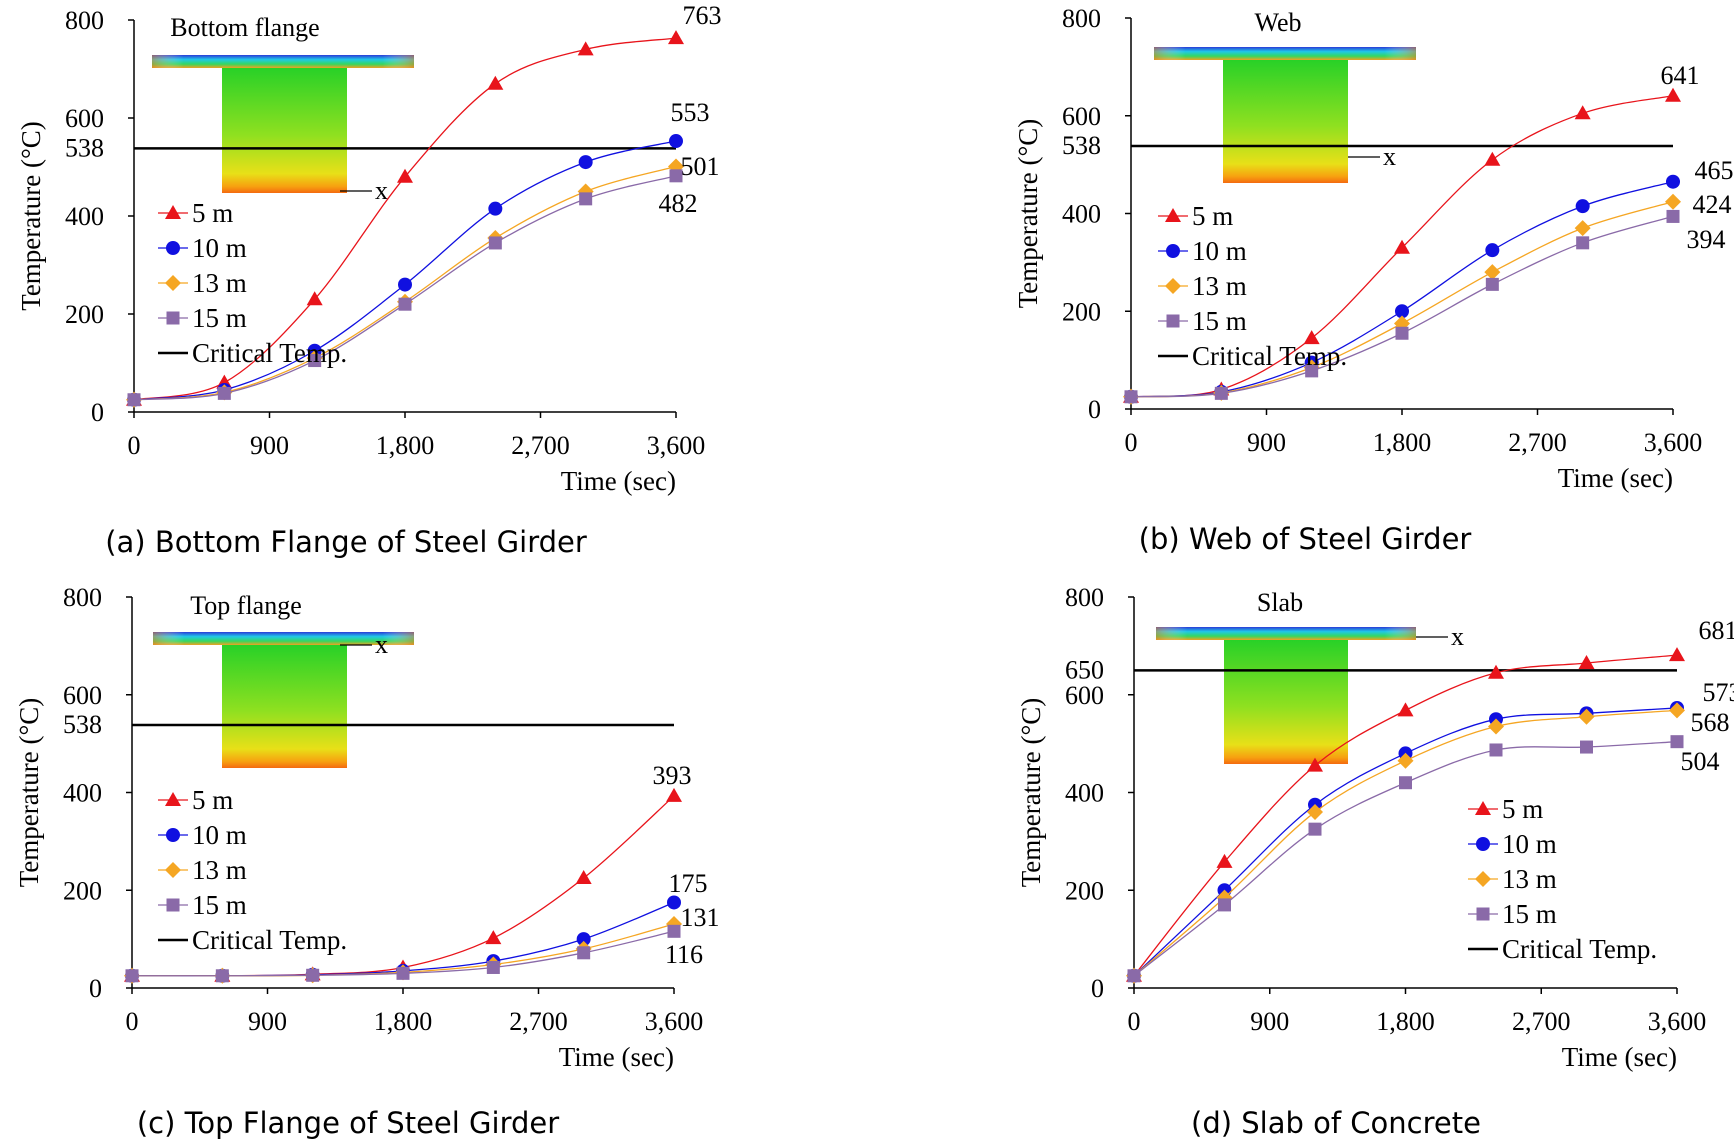 Image resolution: width=1734 pixels, height=1141 pixels. What do you see at coordinates (688, 883) in the screenshot?
I see `end-value-label: 175` at bounding box center [688, 883].